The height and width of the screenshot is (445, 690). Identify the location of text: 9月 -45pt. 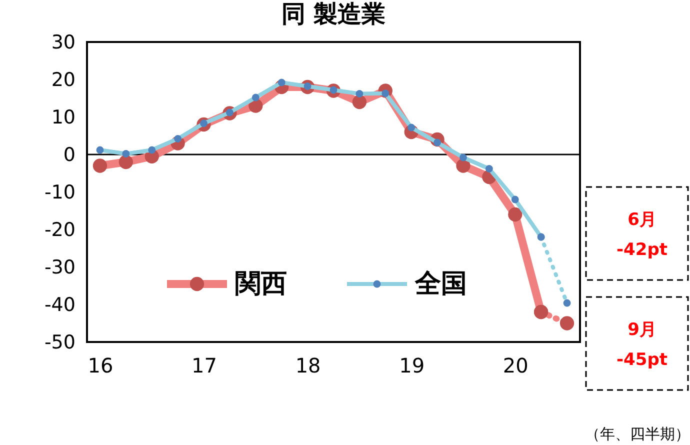
(642, 345).